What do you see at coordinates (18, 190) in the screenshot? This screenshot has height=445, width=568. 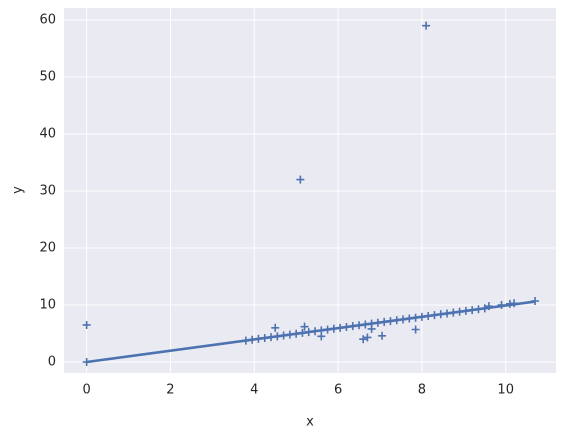 I see `y-axis-label: y` at bounding box center [18, 190].